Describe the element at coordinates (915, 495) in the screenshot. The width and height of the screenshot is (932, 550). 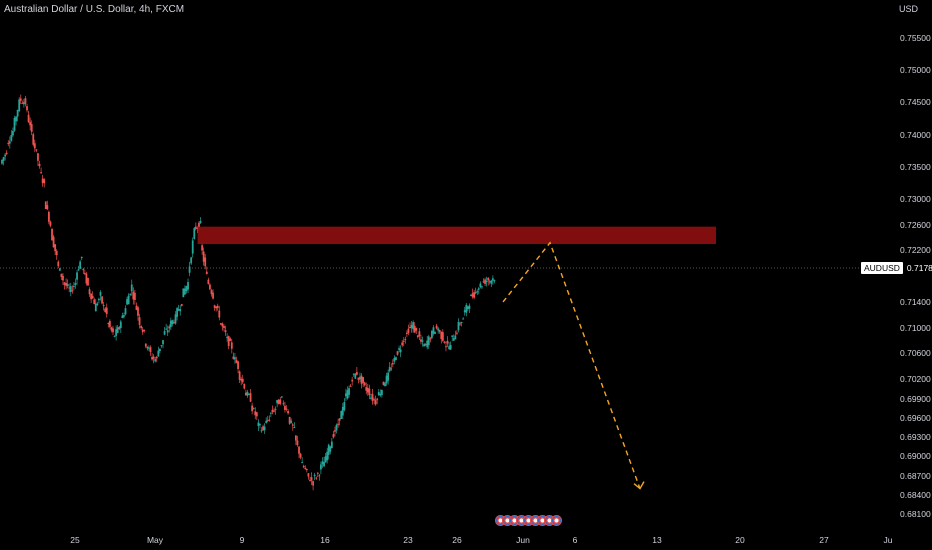
I see `price-tick: 0.68400` at that location.